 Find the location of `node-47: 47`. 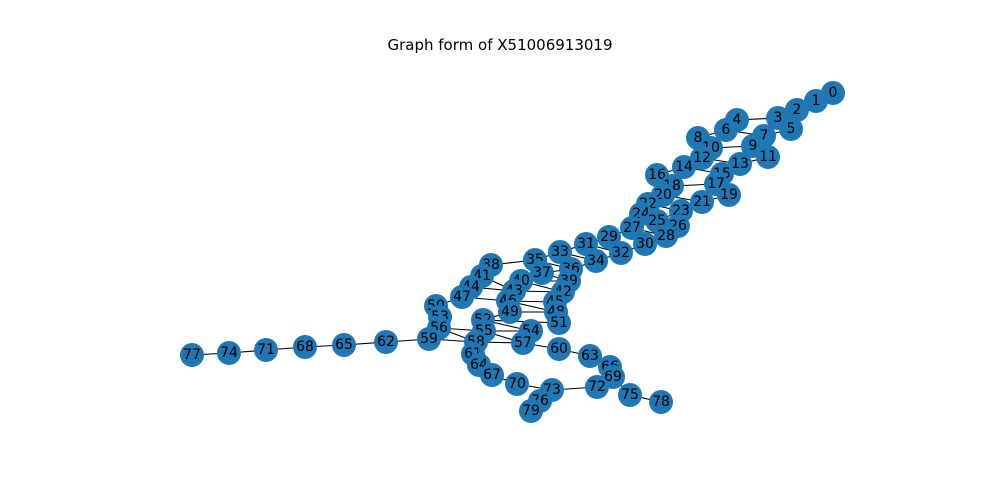

node-47: 47 is located at coordinates (462, 297).